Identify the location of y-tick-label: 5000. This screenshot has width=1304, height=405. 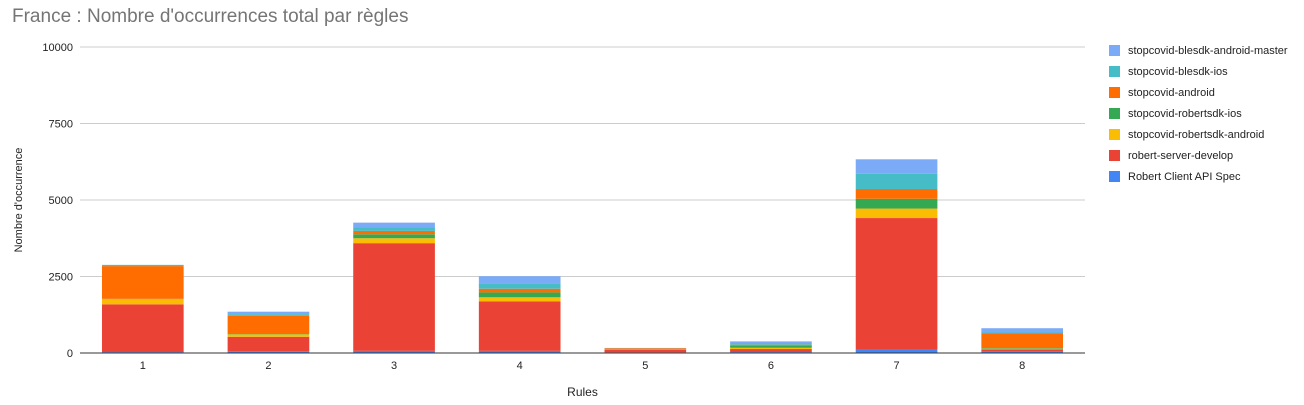
(61, 201).